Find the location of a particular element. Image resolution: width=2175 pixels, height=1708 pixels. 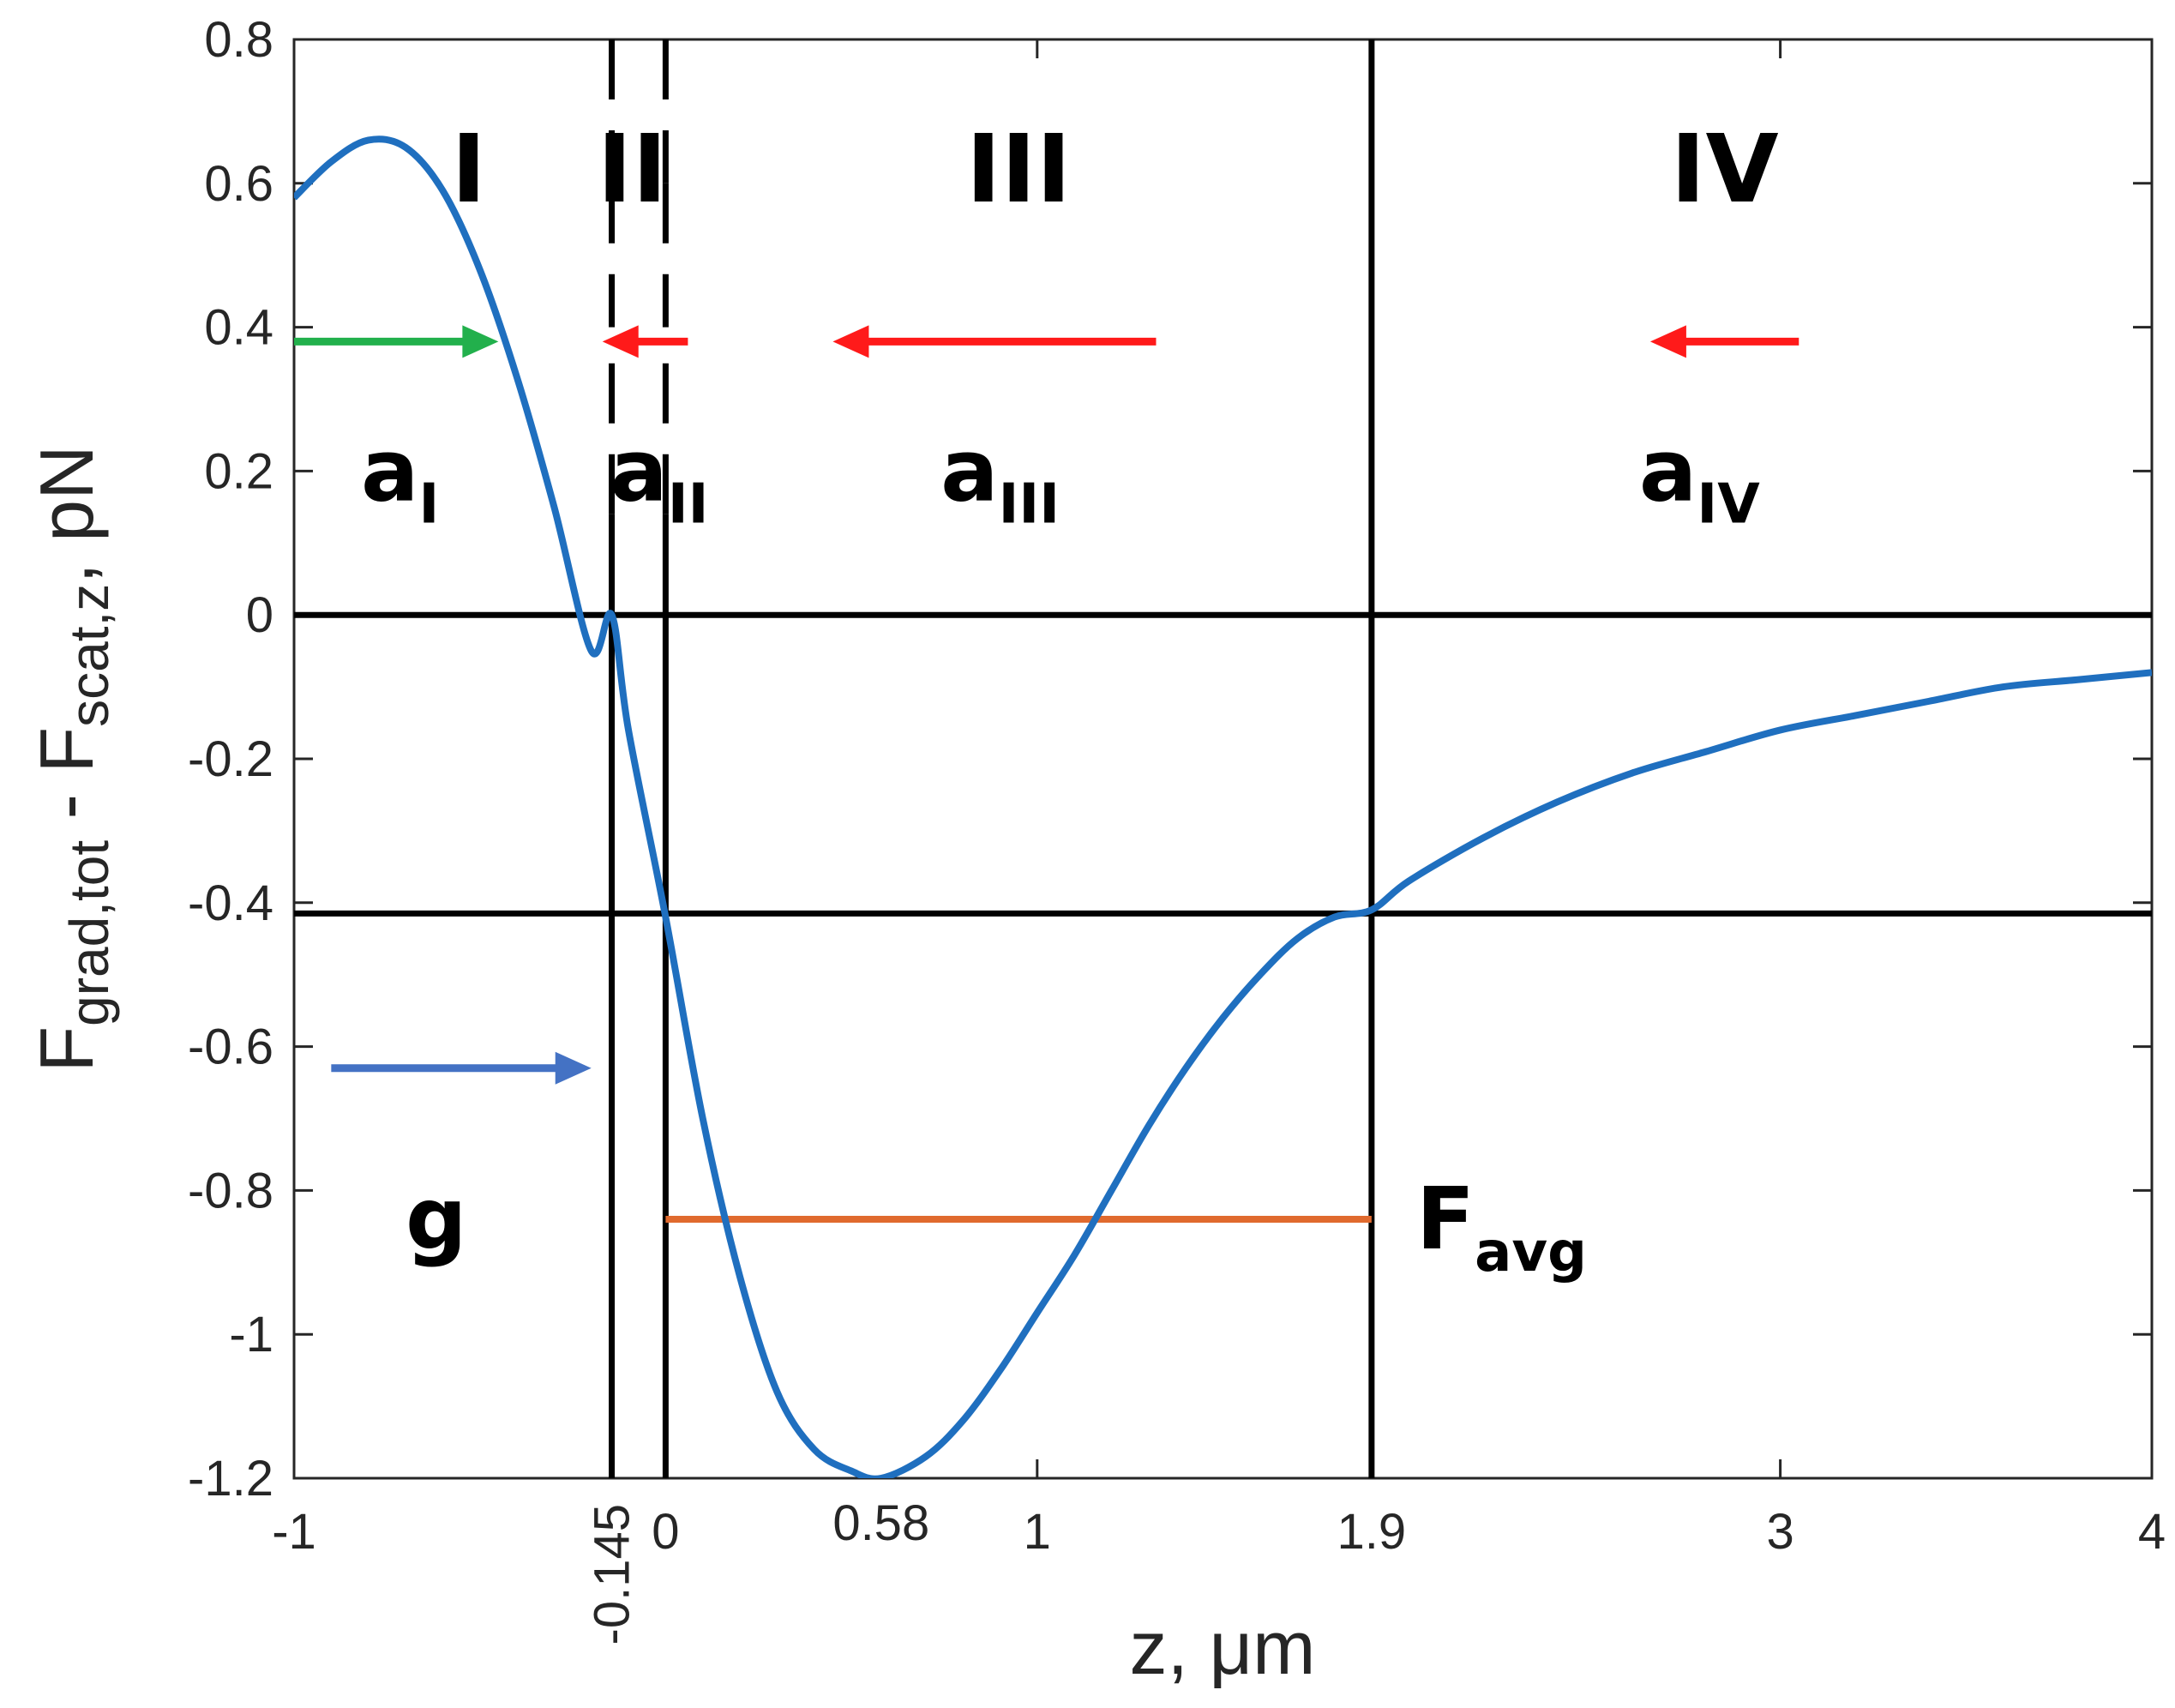

annotation-label: g is located at coordinates (437, 1219).